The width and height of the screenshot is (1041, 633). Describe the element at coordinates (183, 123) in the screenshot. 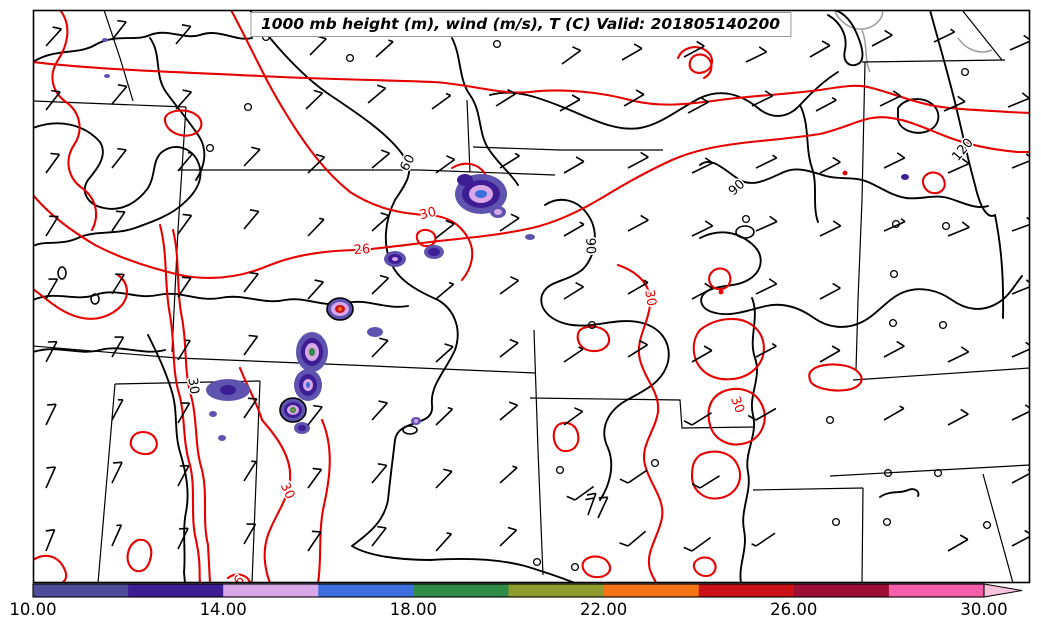

I see `temperature-contour` at that location.